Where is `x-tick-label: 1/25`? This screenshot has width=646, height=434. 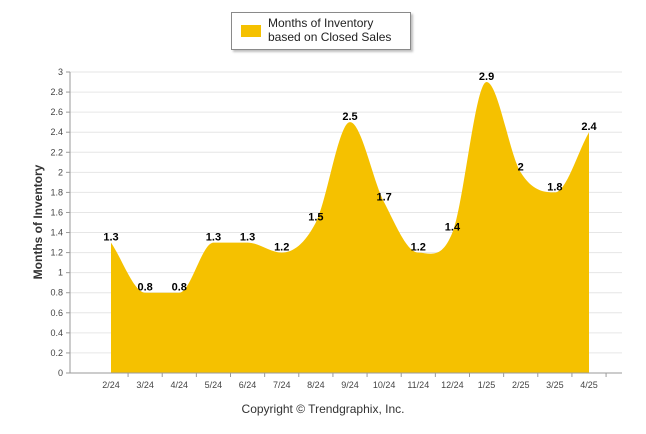 x-tick-label: 1/25 is located at coordinates (487, 385).